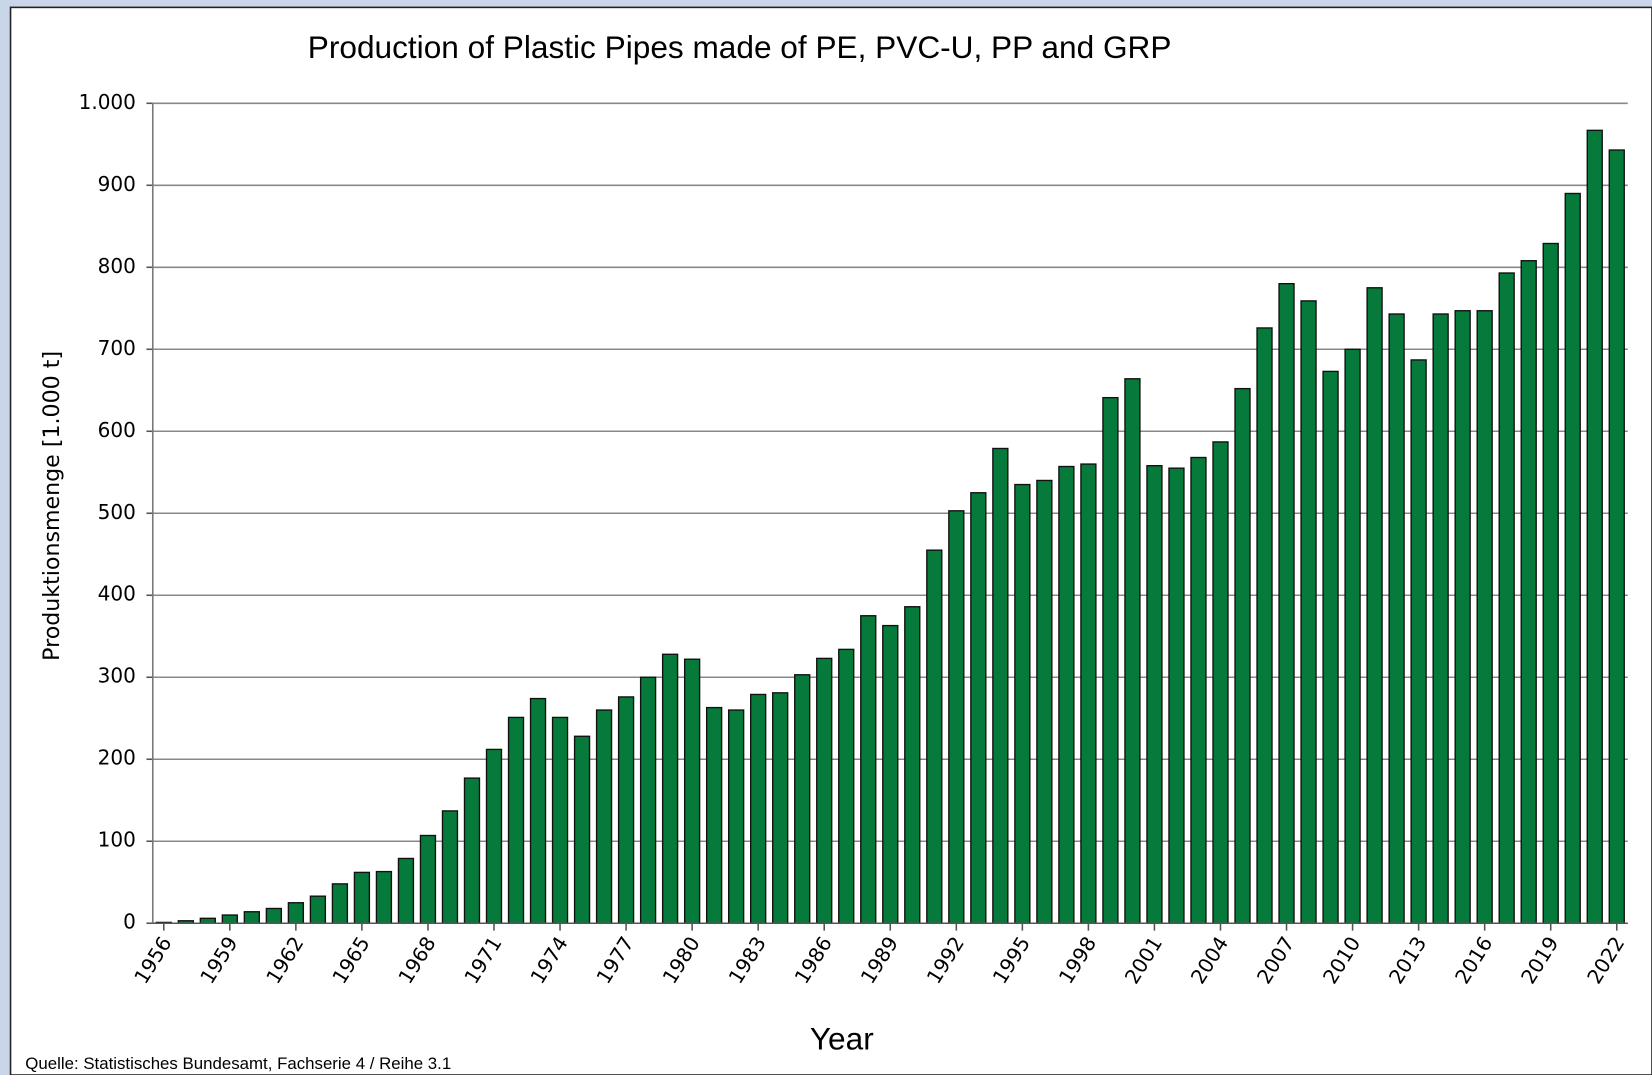 The width and height of the screenshot is (1652, 1075). What do you see at coordinates (842, 1039) in the screenshot?
I see `x-axis-label: Year` at bounding box center [842, 1039].